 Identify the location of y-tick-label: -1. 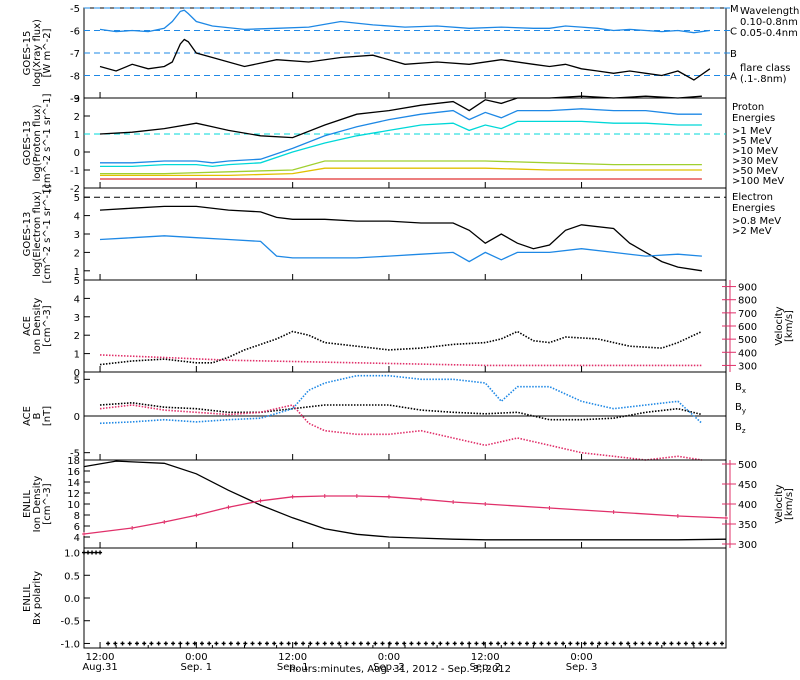
(75, 171).